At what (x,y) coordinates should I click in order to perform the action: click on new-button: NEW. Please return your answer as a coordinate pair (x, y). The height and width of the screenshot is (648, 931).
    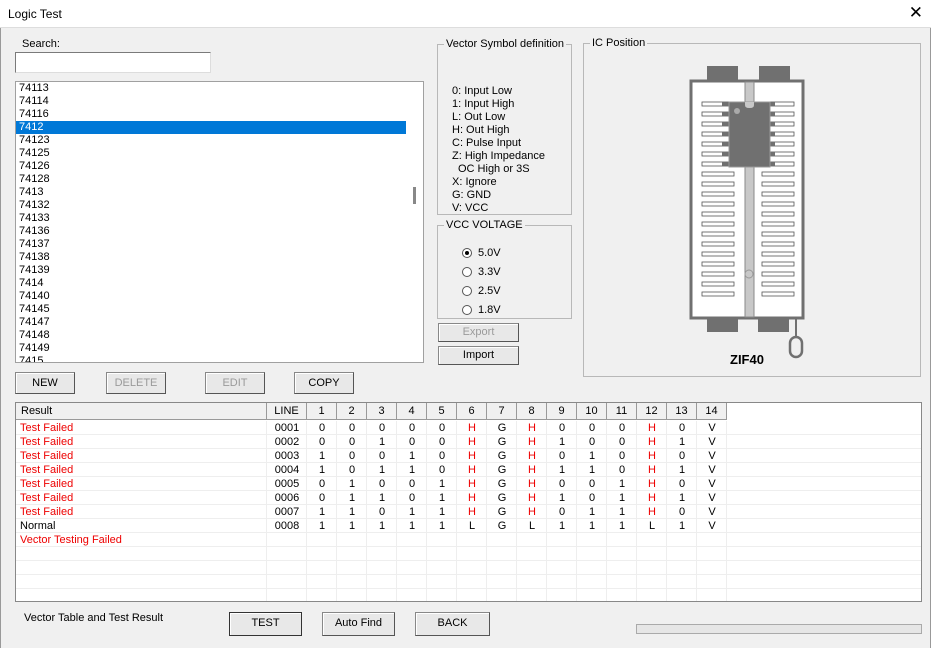
    Looking at the image, I should click on (45, 383).